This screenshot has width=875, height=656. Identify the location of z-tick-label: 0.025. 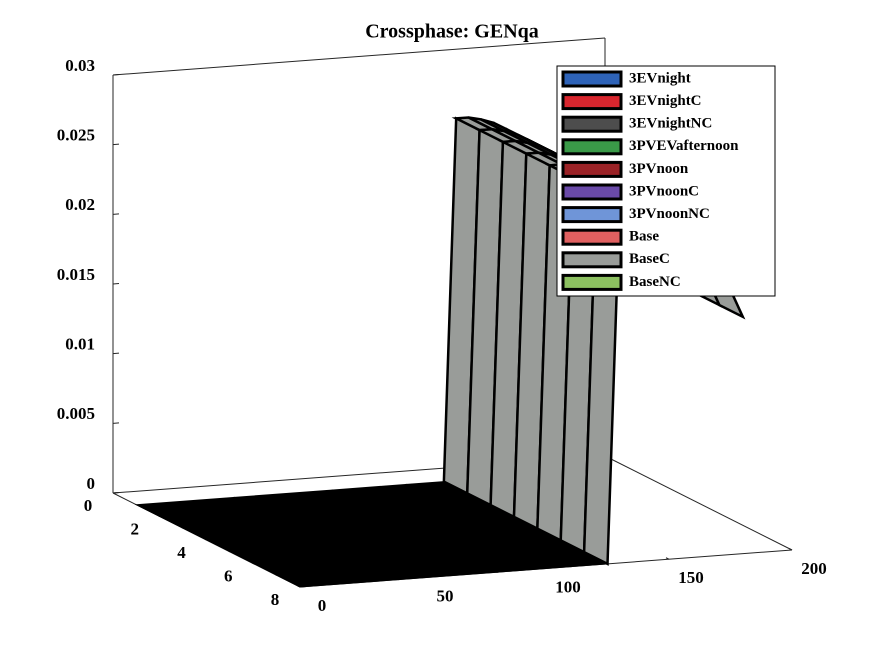
(76, 135).